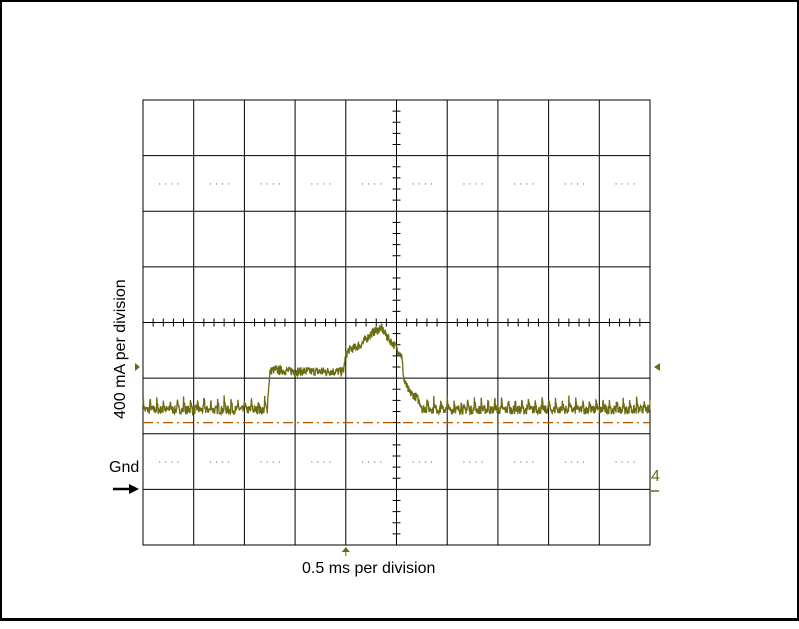  Describe the element at coordinates (120, 349) in the screenshot. I see `y-axis-label: 400 mA per division` at that location.